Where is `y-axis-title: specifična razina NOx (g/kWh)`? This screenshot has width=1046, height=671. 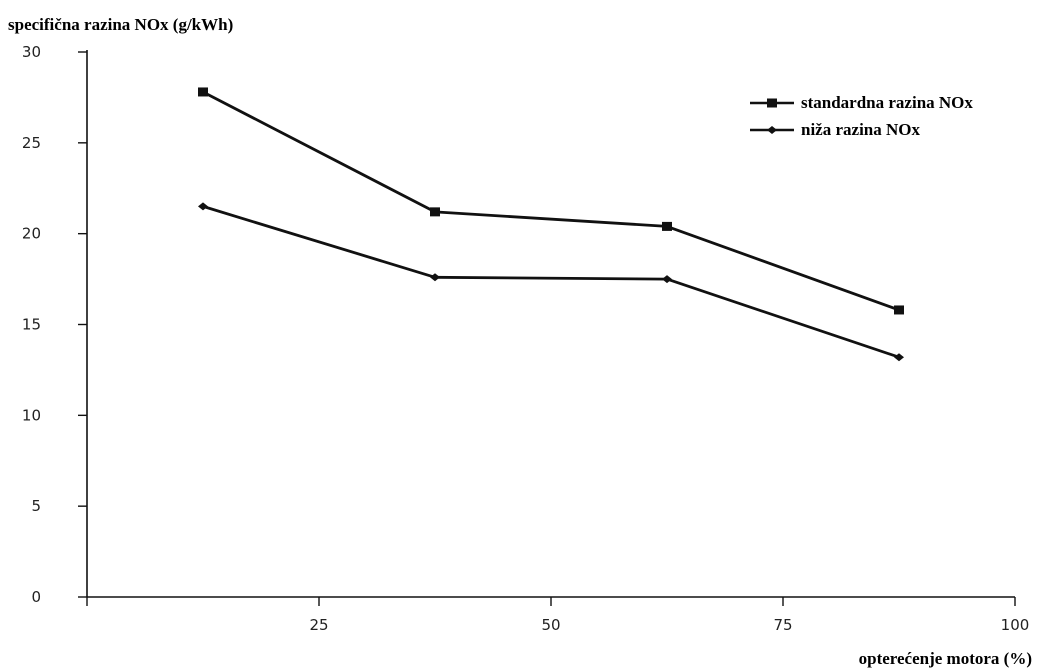
y-axis-title: specifična razina NOx (g/kWh) is located at coordinates (120, 24).